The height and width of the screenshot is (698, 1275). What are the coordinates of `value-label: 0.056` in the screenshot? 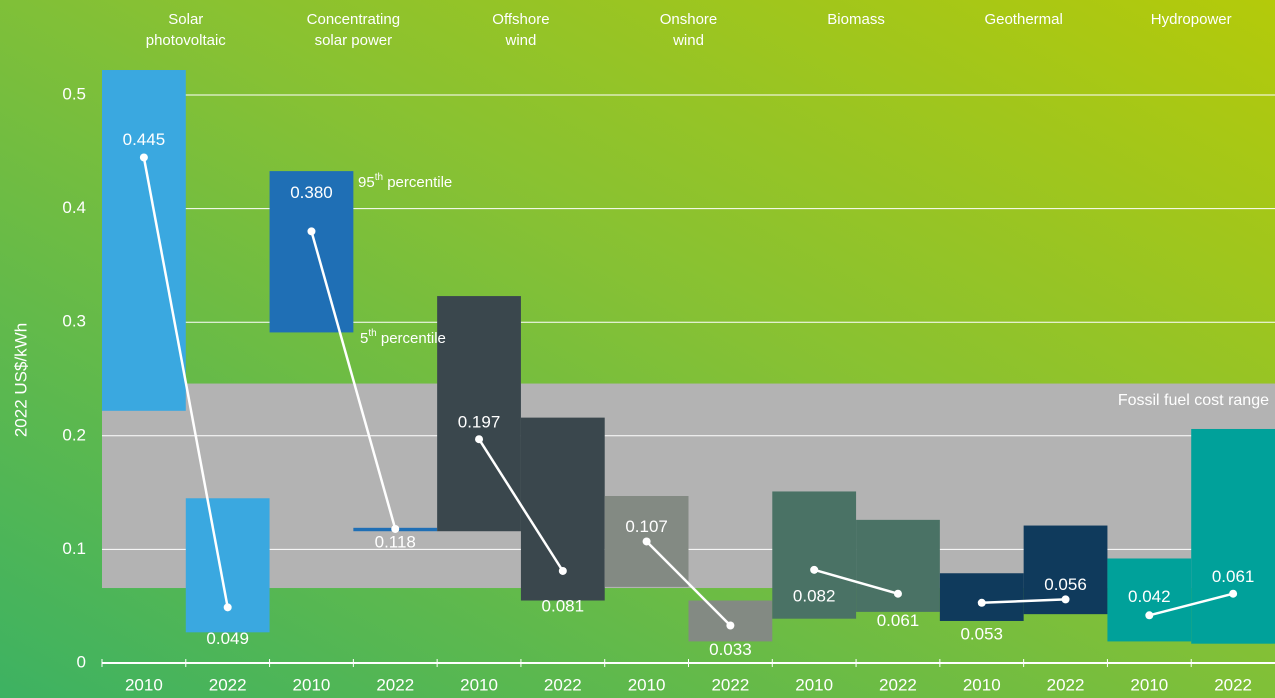 It's located at (1065, 584).